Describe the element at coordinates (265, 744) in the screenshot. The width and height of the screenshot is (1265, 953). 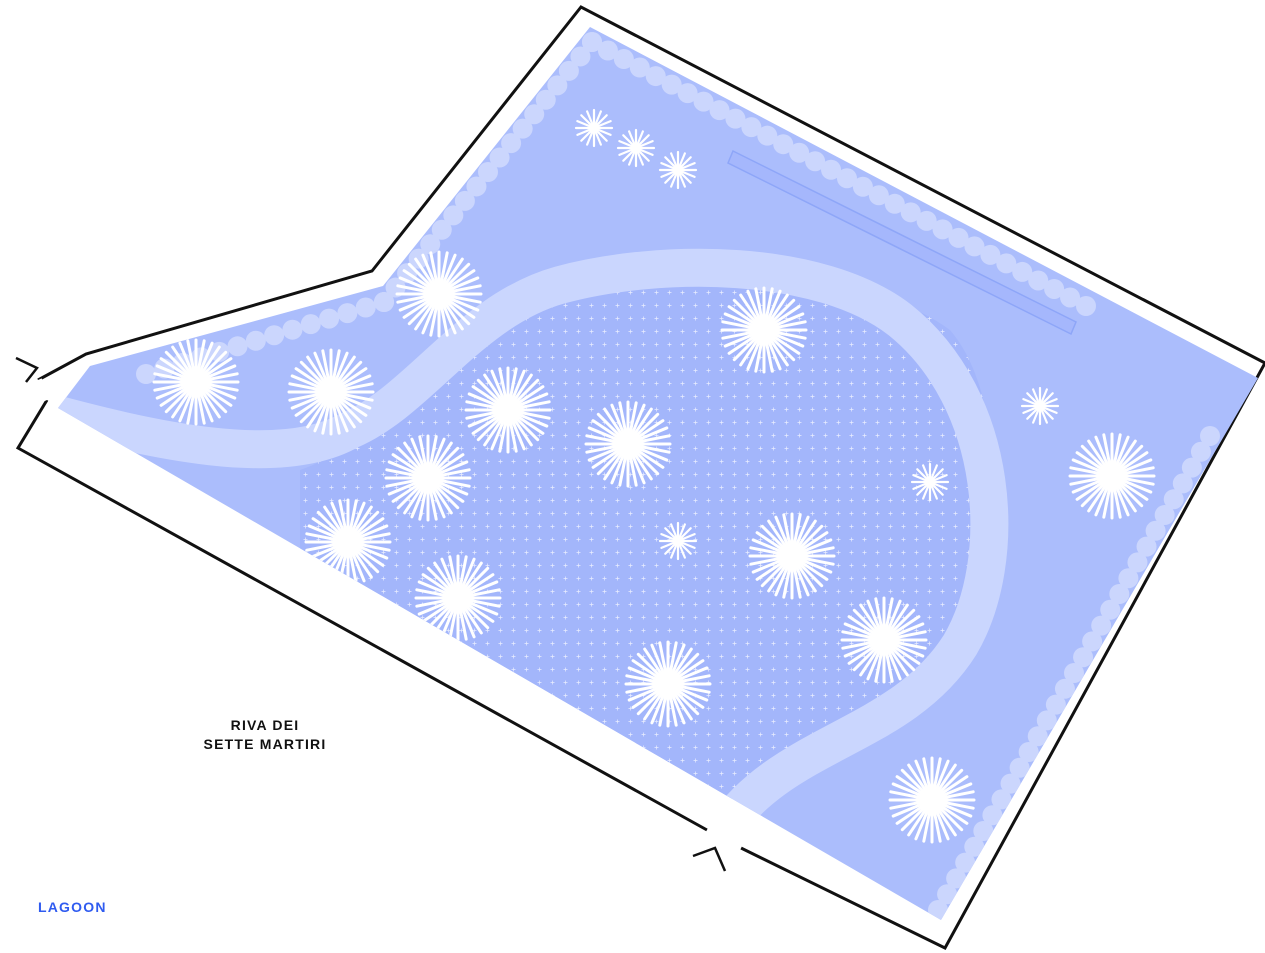
I see `street-label-line-2: SETTE MARTIRI` at that location.